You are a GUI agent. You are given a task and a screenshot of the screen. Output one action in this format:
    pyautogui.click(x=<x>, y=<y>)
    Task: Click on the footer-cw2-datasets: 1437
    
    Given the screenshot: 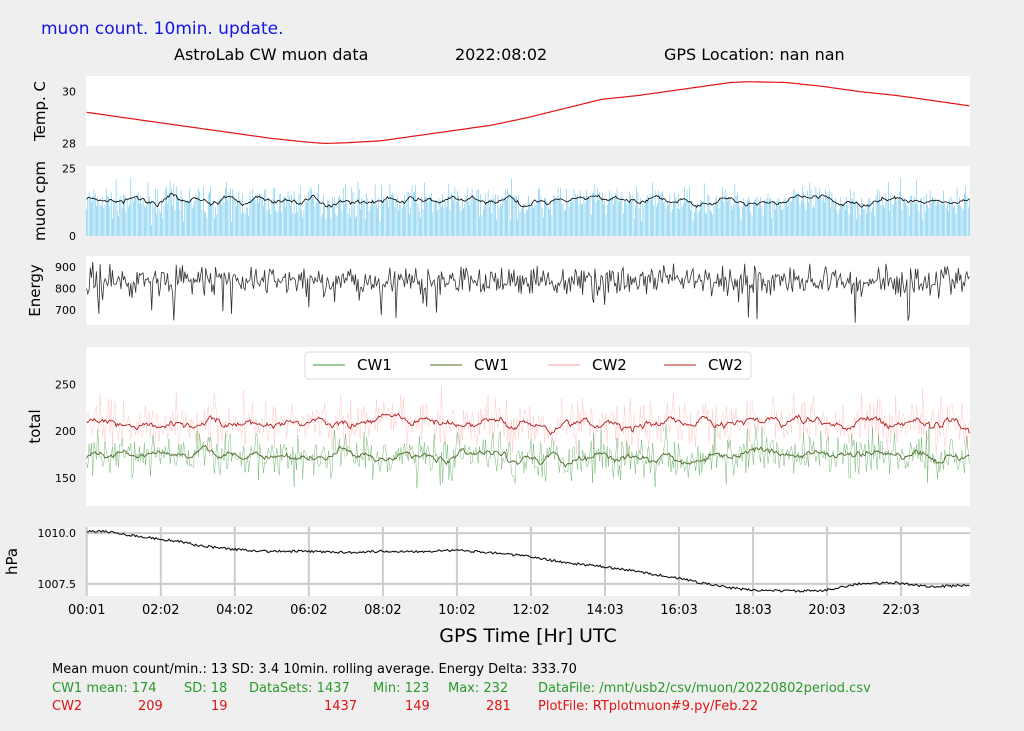 What is the action you would take?
    pyautogui.click(x=341, y=706)
    